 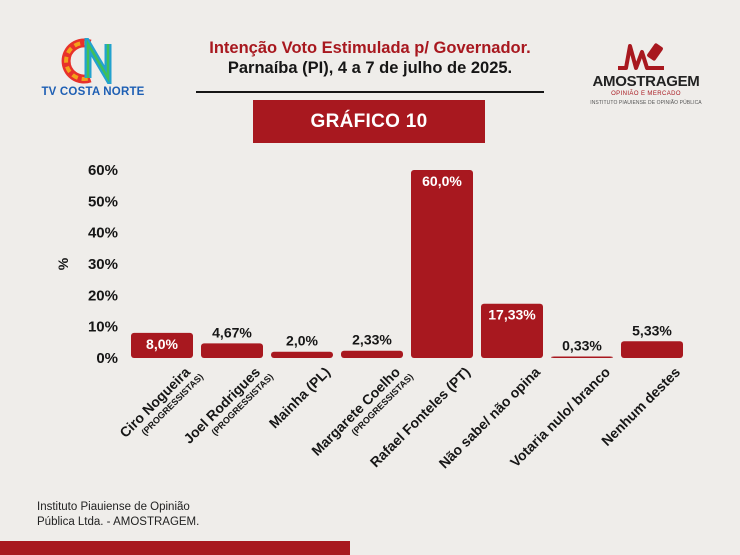 I want to click on chart-title: Intenção Voto Estimulada p/ Governador., so click(x=370, y=48).